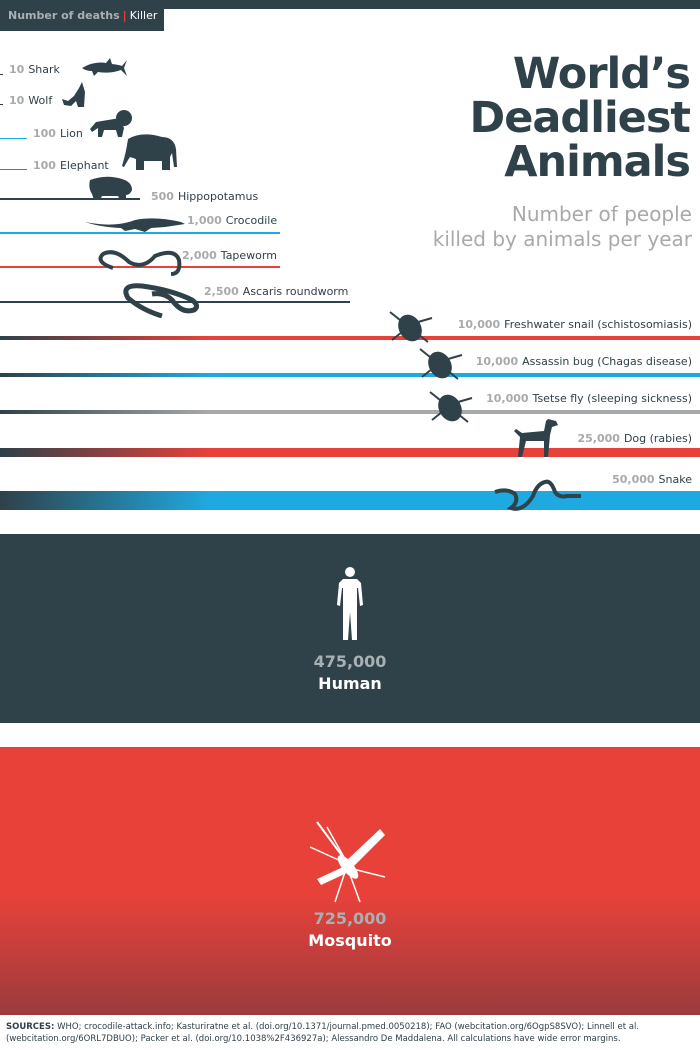 This screenshot has height=1050, width=700. Describe the element at coordinates (104, 70) in the screenshot. I see `shark-icon` at that location.